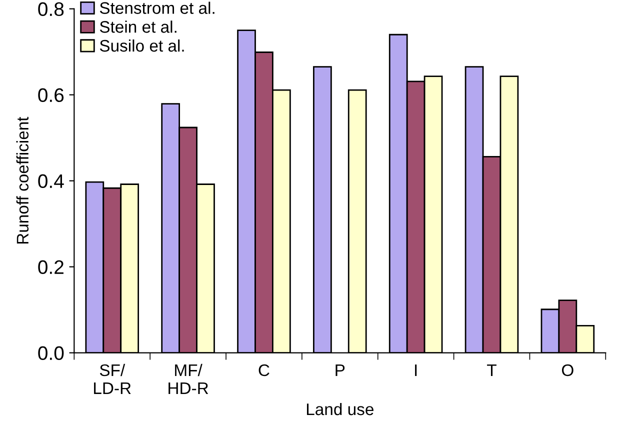 The height and width of the screenshot is (441, 618). Describe the element at coordinates (51, 95) in the screenshot. I see `y-tick-label: 0.6` at that location.